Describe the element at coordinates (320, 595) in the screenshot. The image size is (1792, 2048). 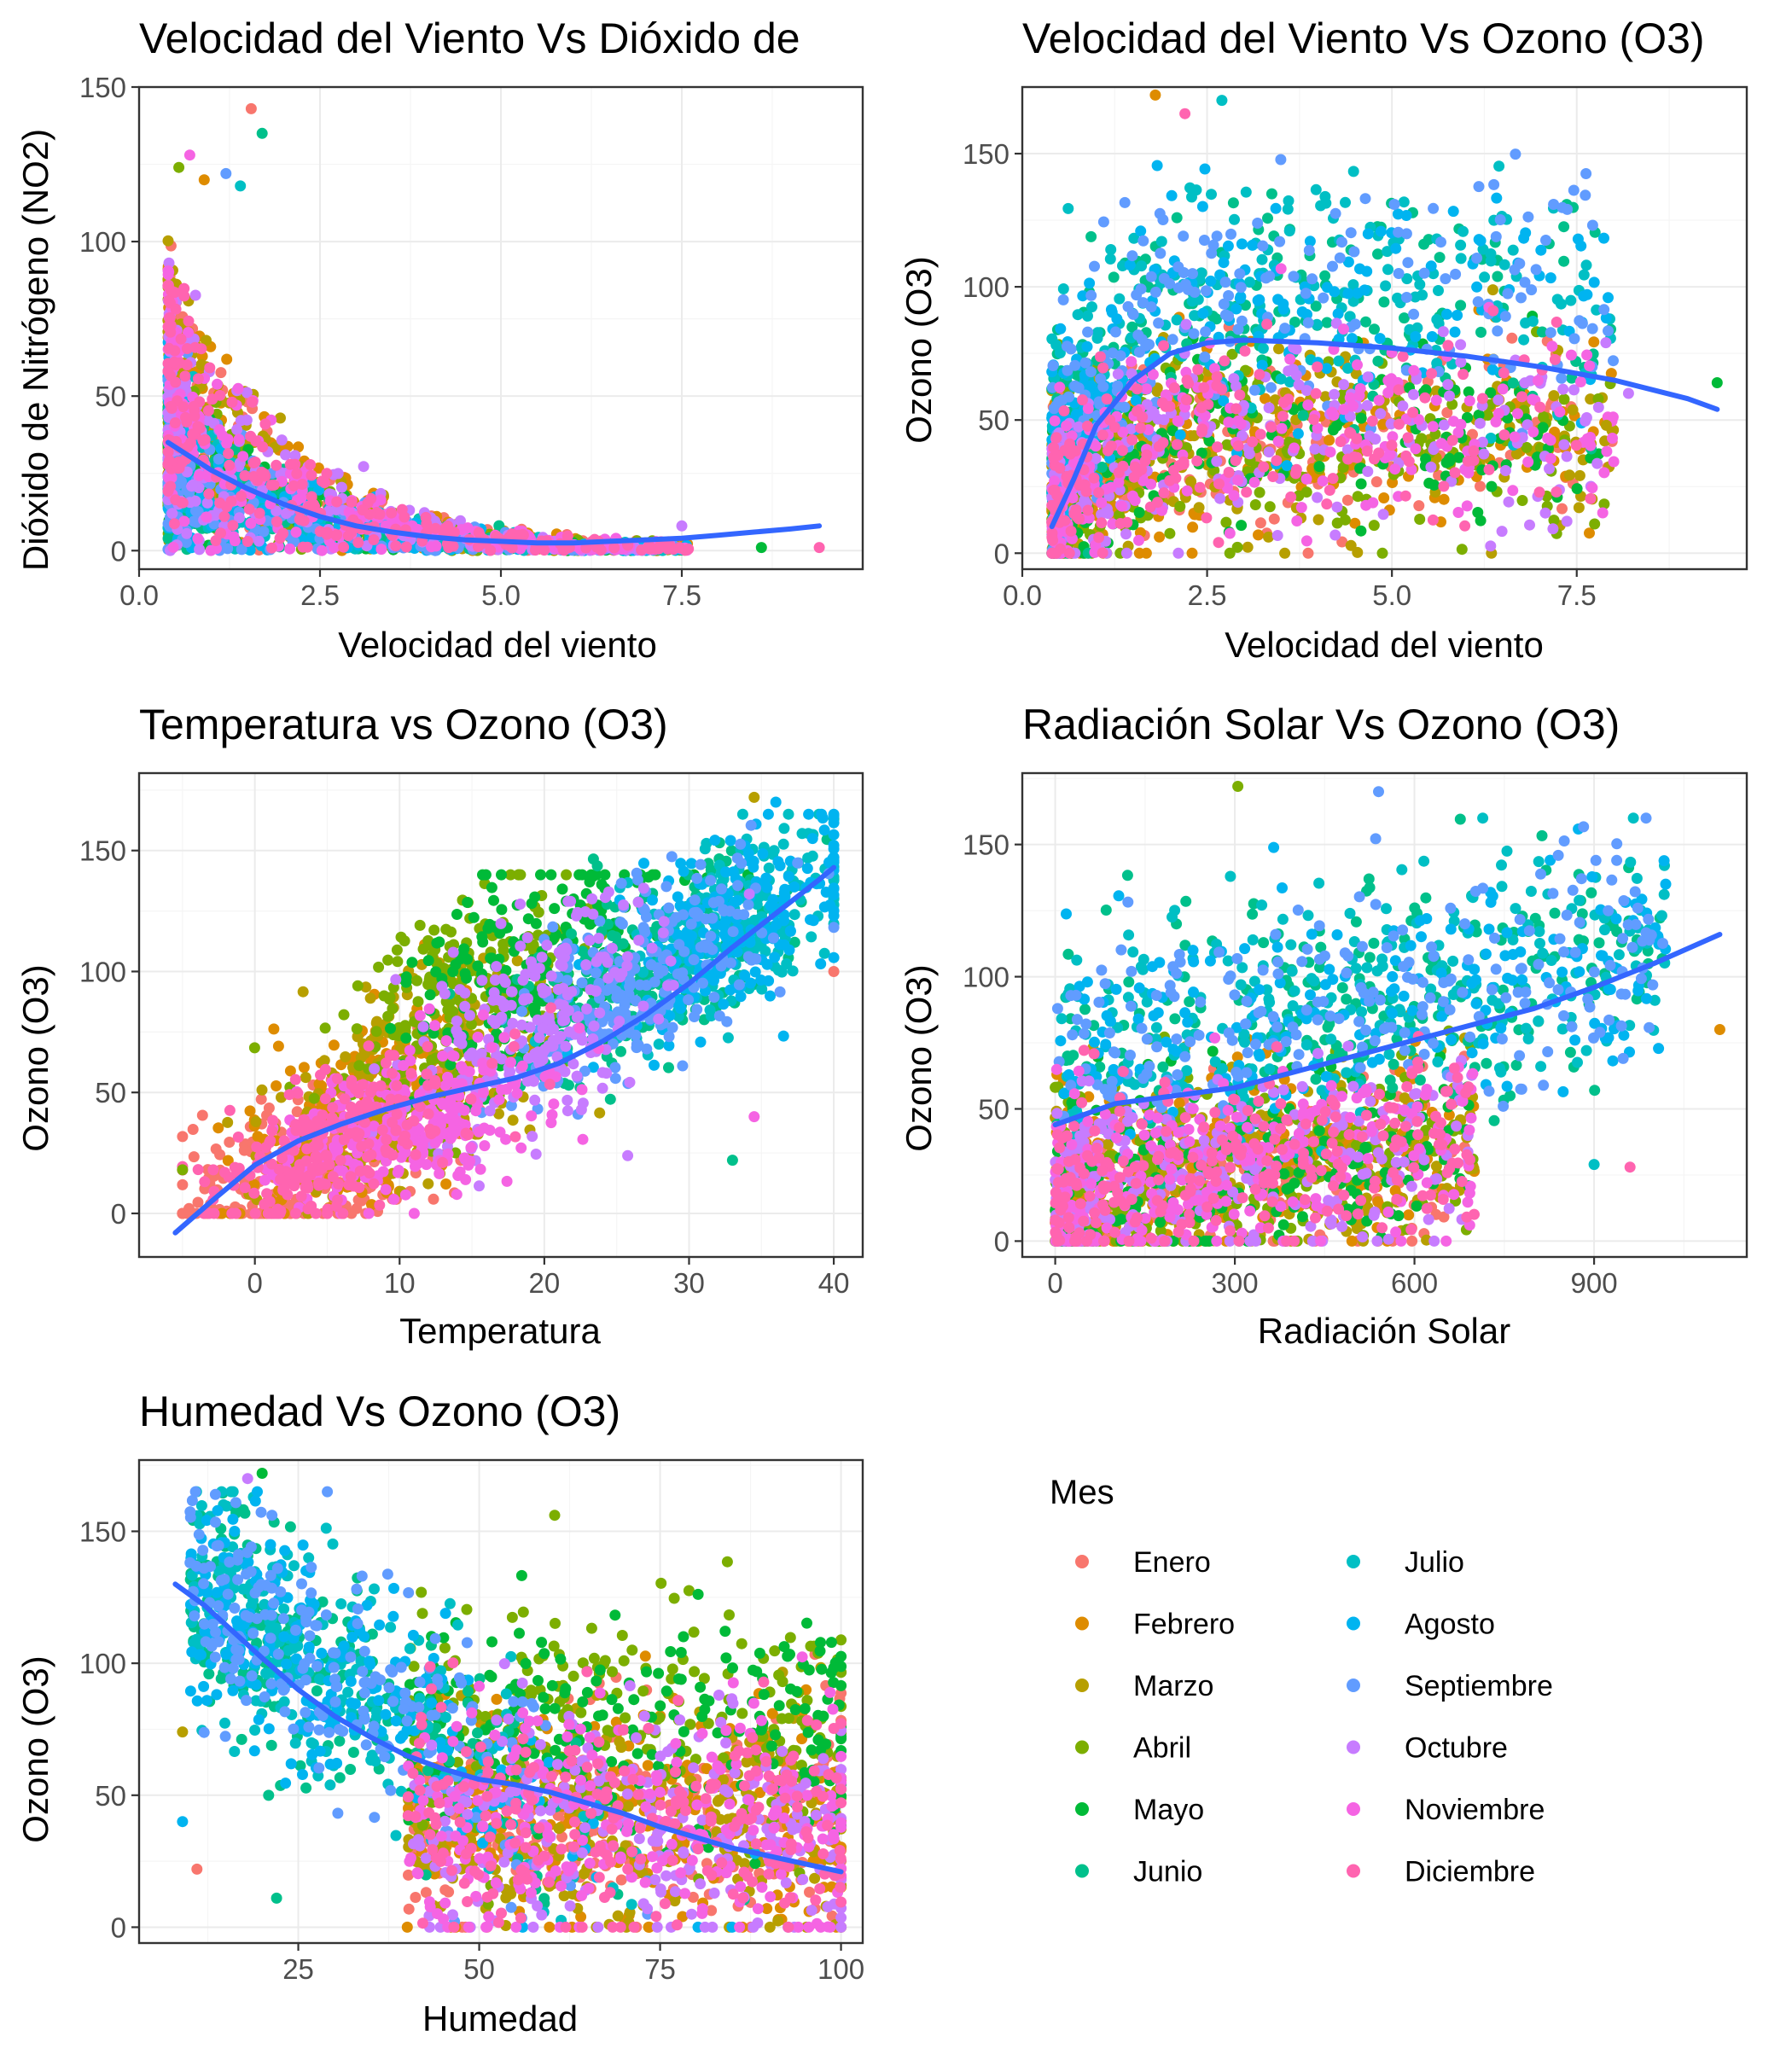
I see `x-tick-label: 2.5` at that location.